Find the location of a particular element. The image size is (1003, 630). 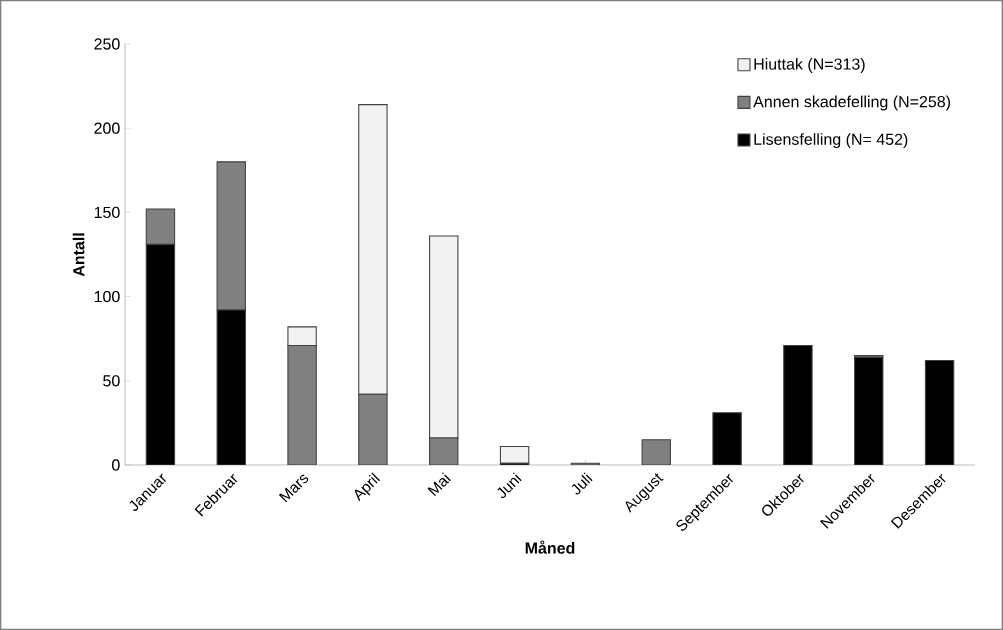

x-tick-label: Juni is located at coordinates (509, 485).